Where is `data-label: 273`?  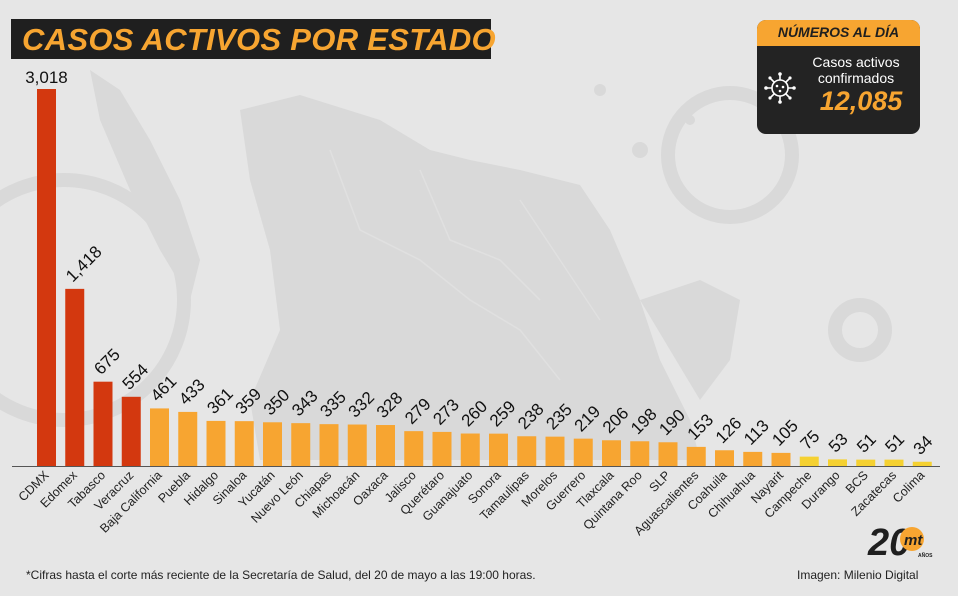 data-label: 273 is located at coordinates (445, 411).